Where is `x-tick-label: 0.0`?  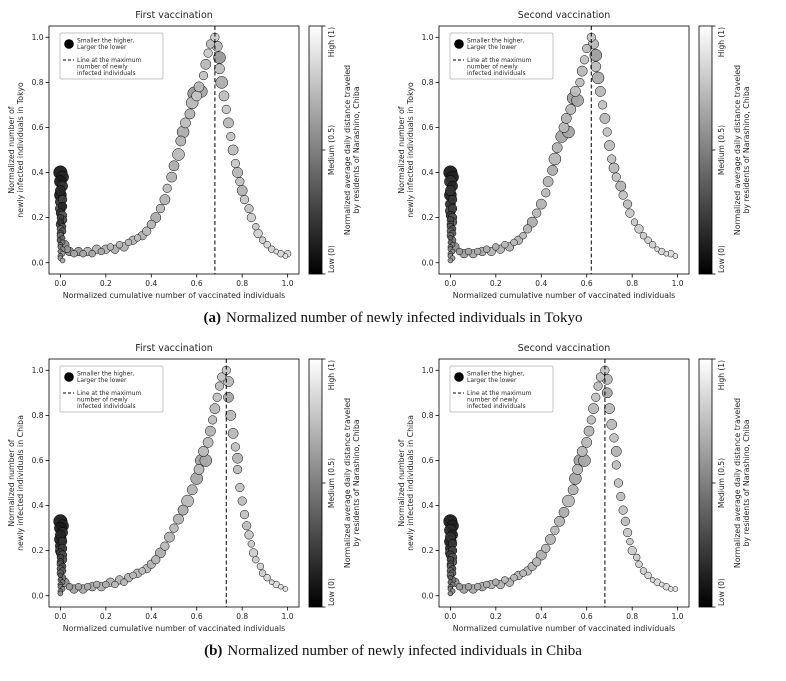
x-tick-label: 0.0 is located at coordinates (60, 616).